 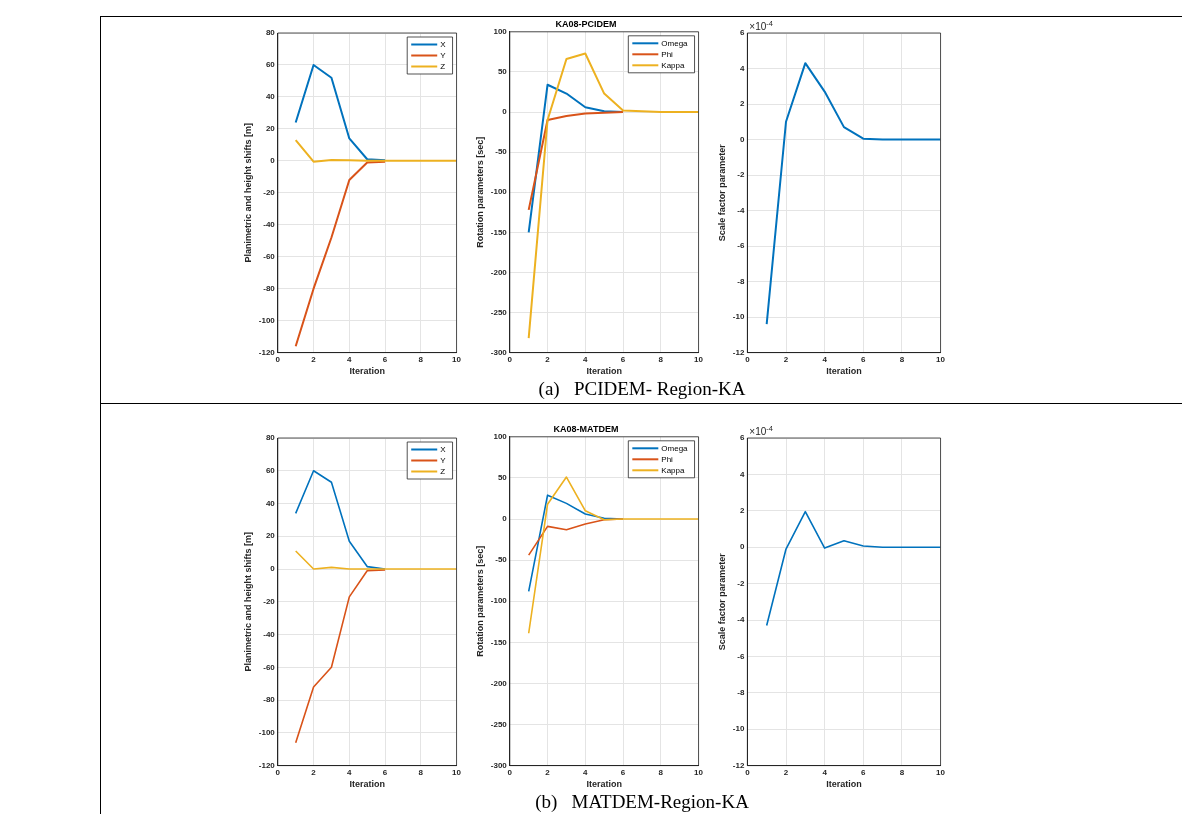 I want to click on y-tick-label: 40, so click(x=270, y=97).